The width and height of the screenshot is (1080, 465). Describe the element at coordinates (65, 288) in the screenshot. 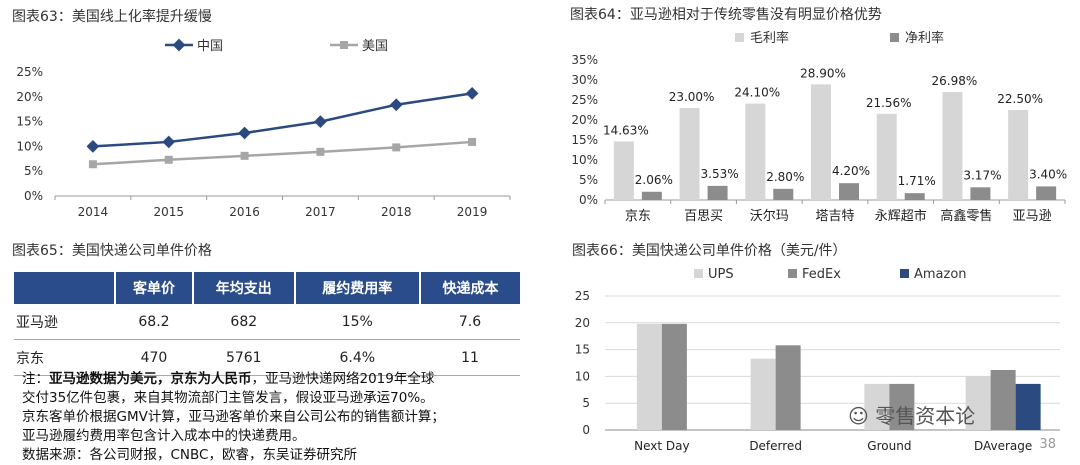

I see `table-header-cell` at that location.